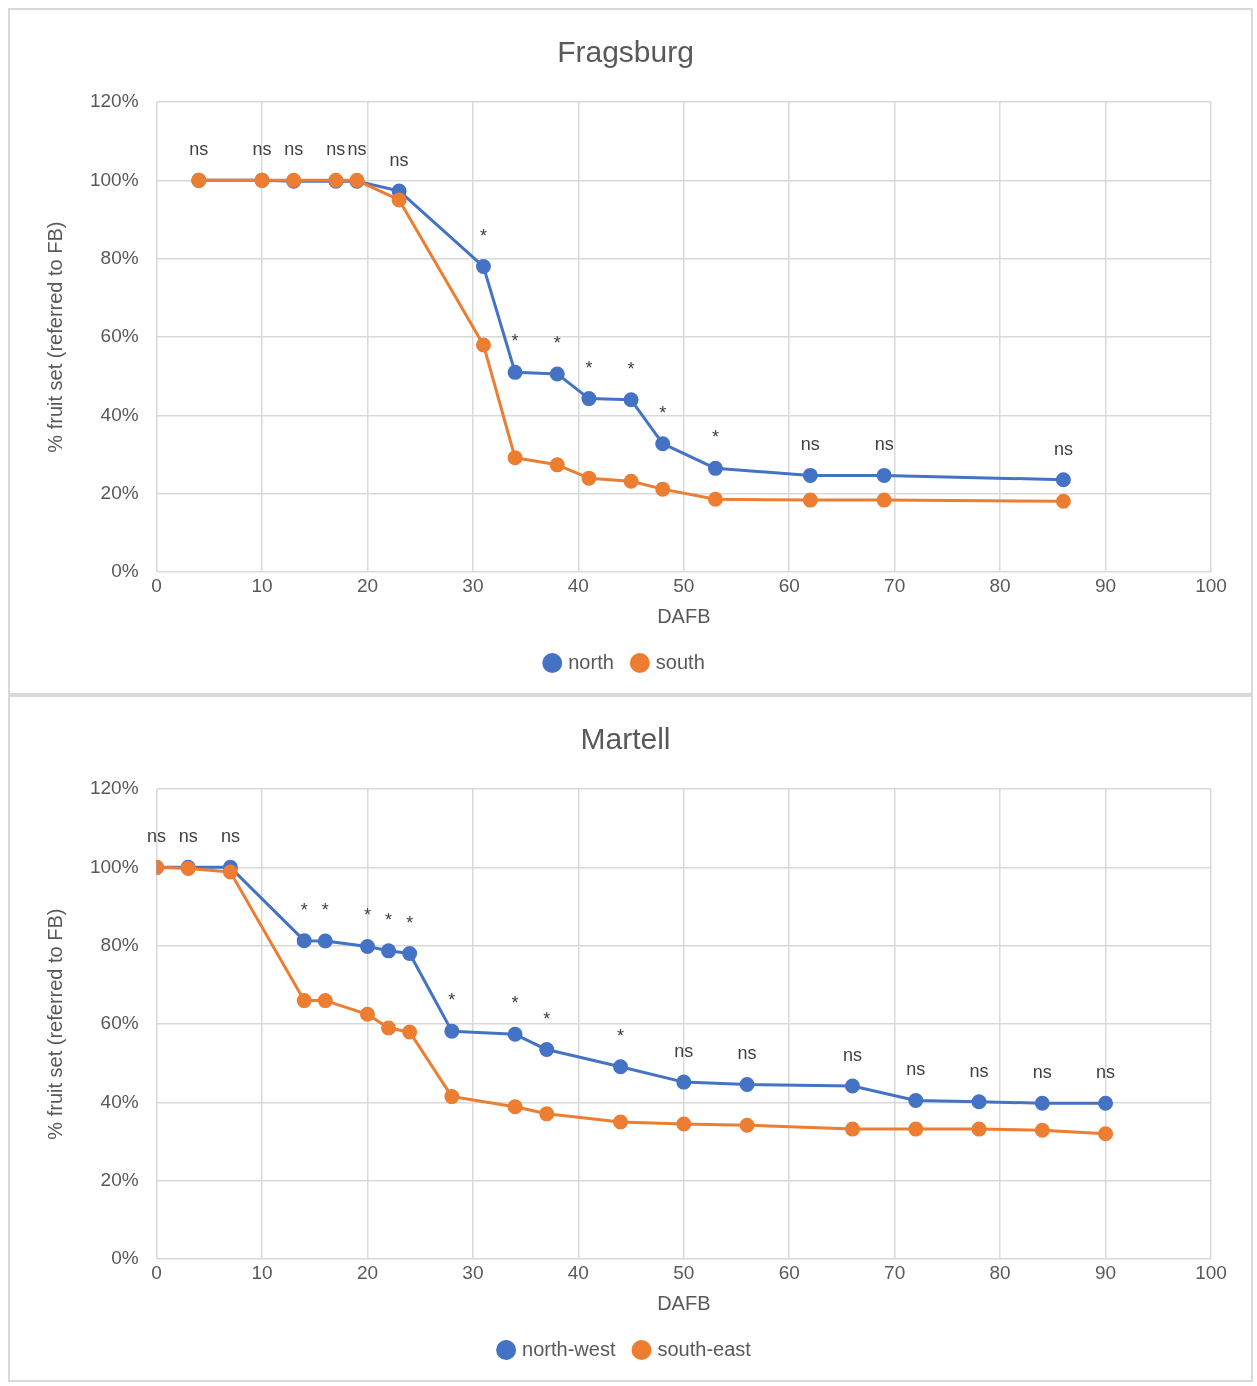 The image size is (1257, 1386). What do you see at coordinates (625, 739) in the screenshot?
I see `chart-title: Martell` at bounding box center [625, 739].